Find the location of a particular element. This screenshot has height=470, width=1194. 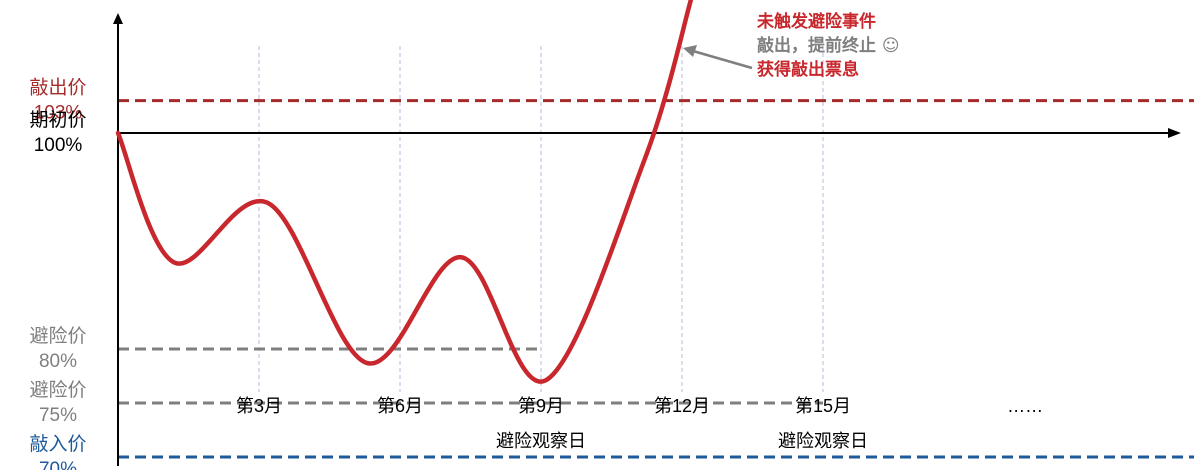

initial-value: 100% is located at coordinates (58, 145).